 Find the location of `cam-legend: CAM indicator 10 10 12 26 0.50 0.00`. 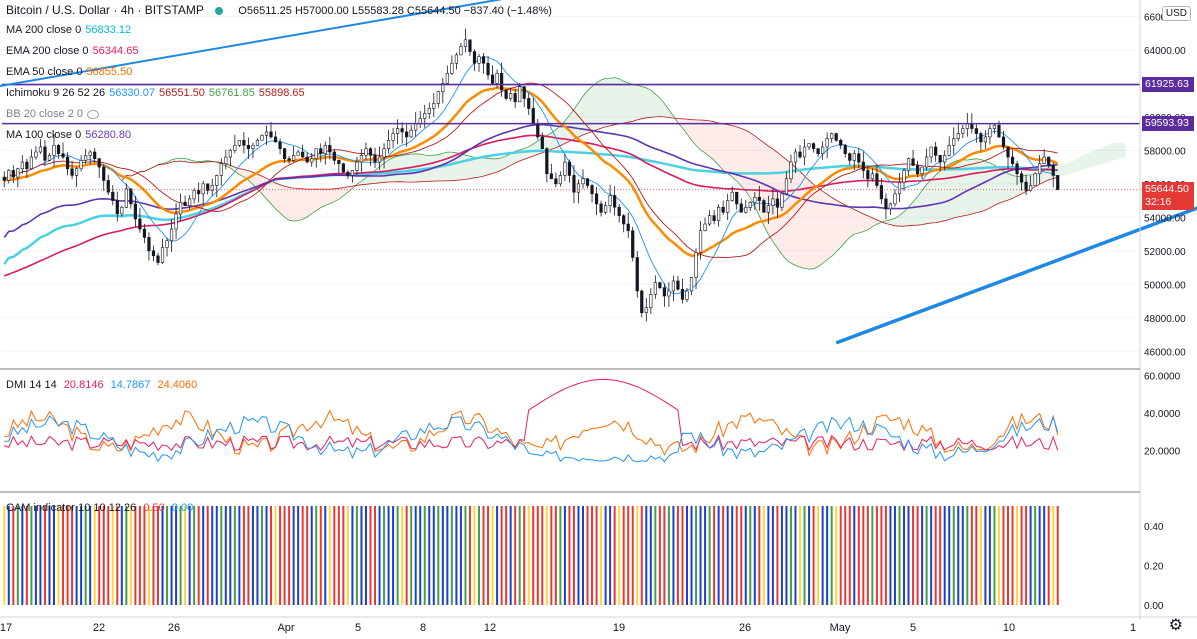

cam-legend: CAM indicator 10 10 12 26 0.50 0.00 is located at coordinates (99, 508).